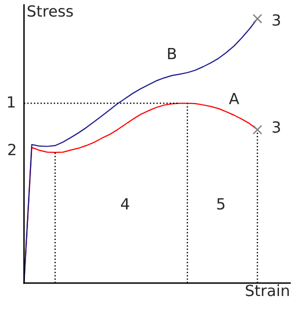 The height and width of the screenshot is (310, 300). I want to click on annotation: 5, so click(220, 204).